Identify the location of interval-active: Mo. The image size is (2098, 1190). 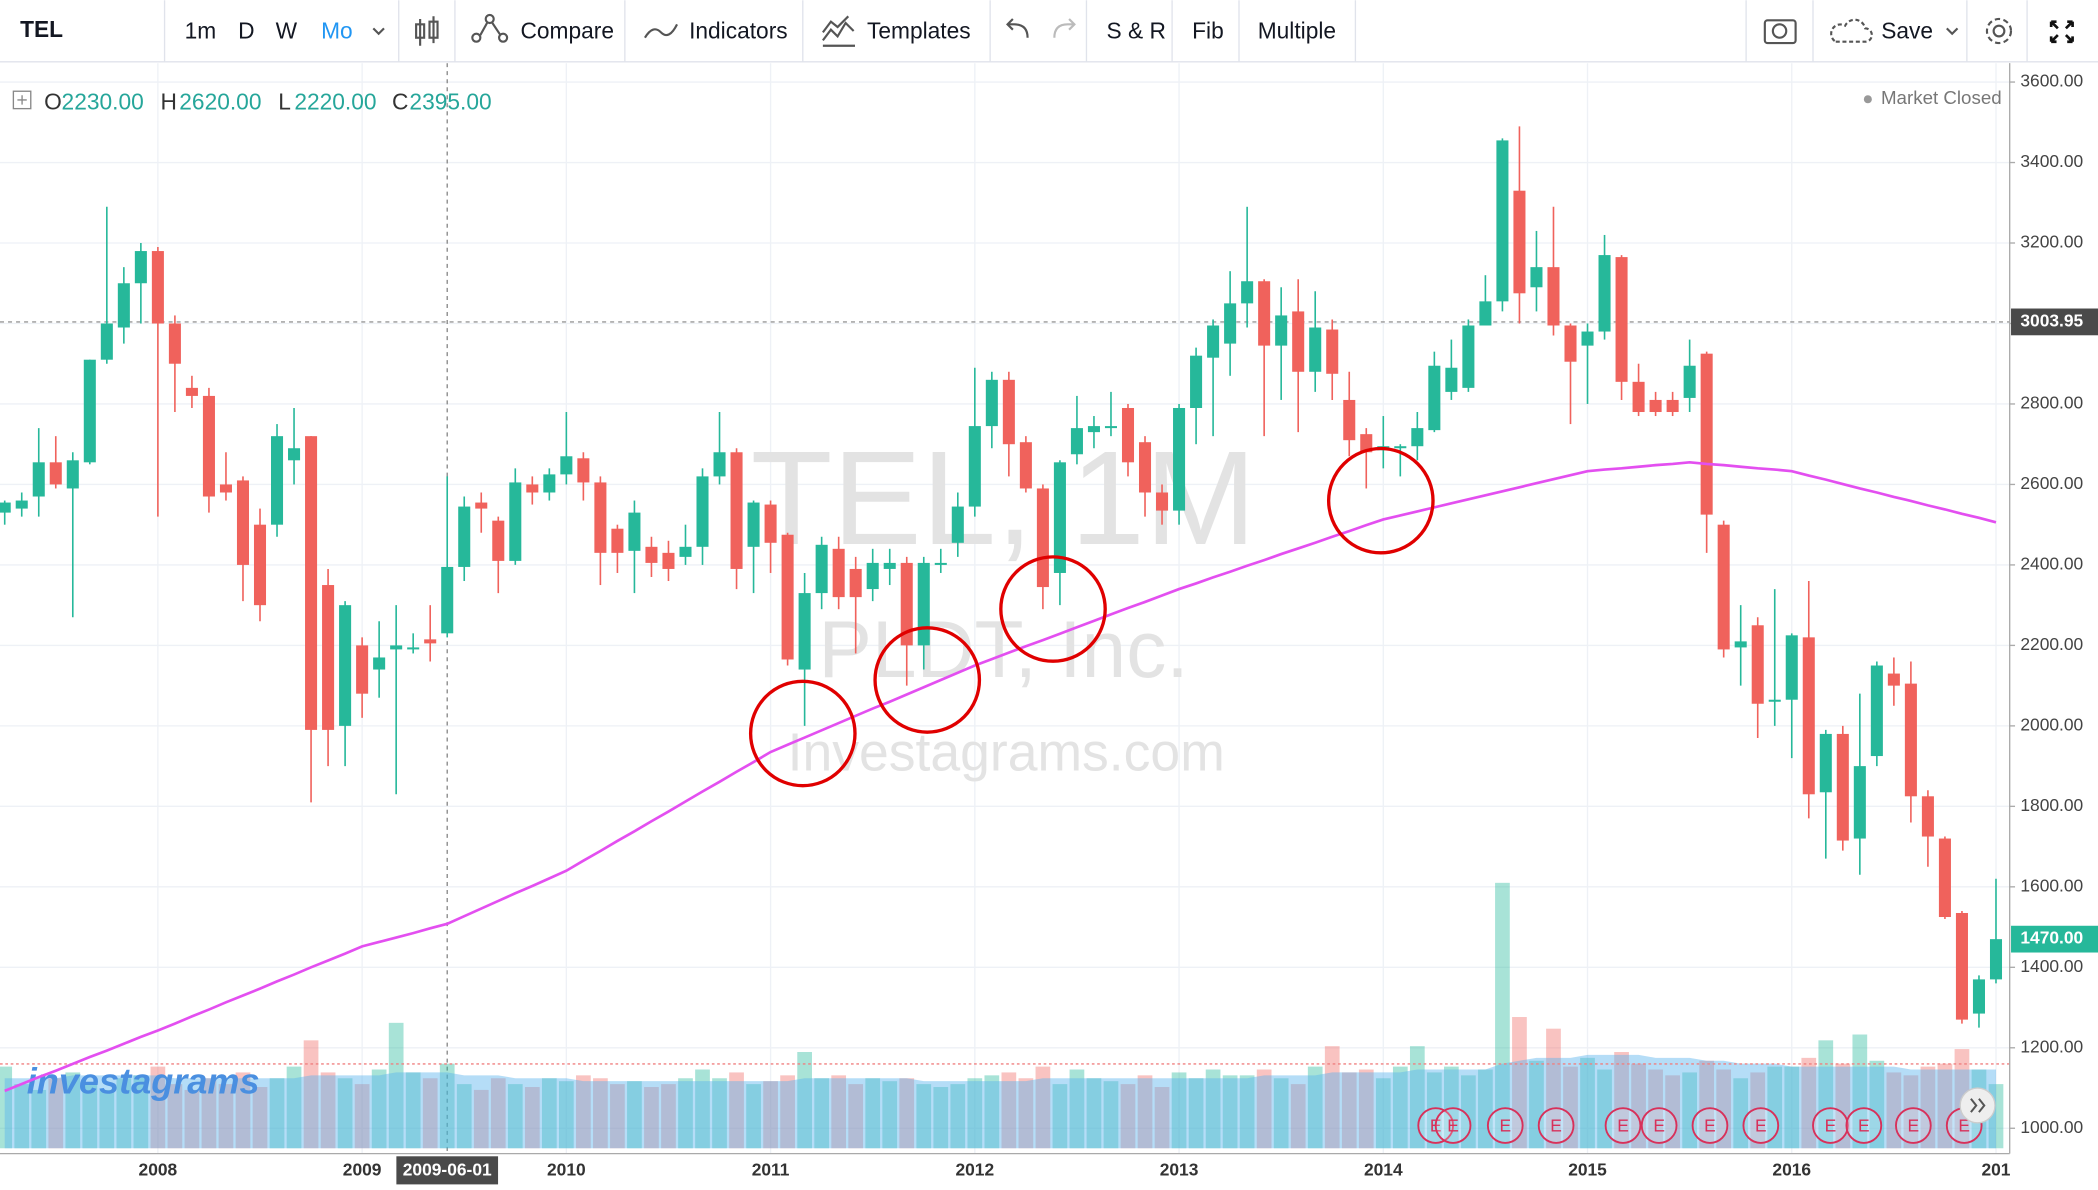
(337, 30).